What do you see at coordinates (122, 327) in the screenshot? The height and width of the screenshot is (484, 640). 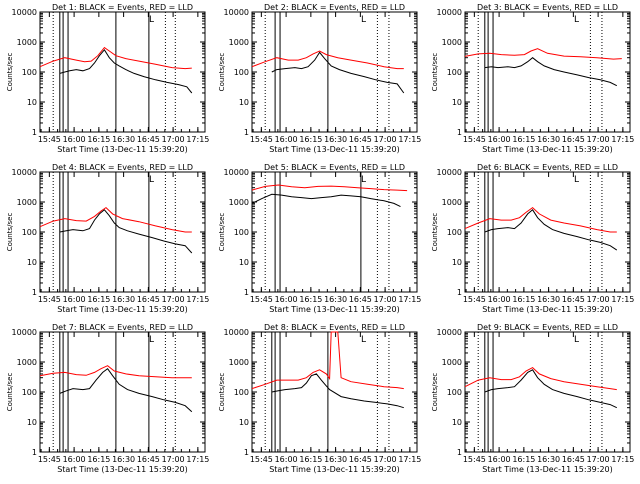 I see `chart-title: Det 7: BLACK = Events, RED = LLD` at bounding box center [122, 327].